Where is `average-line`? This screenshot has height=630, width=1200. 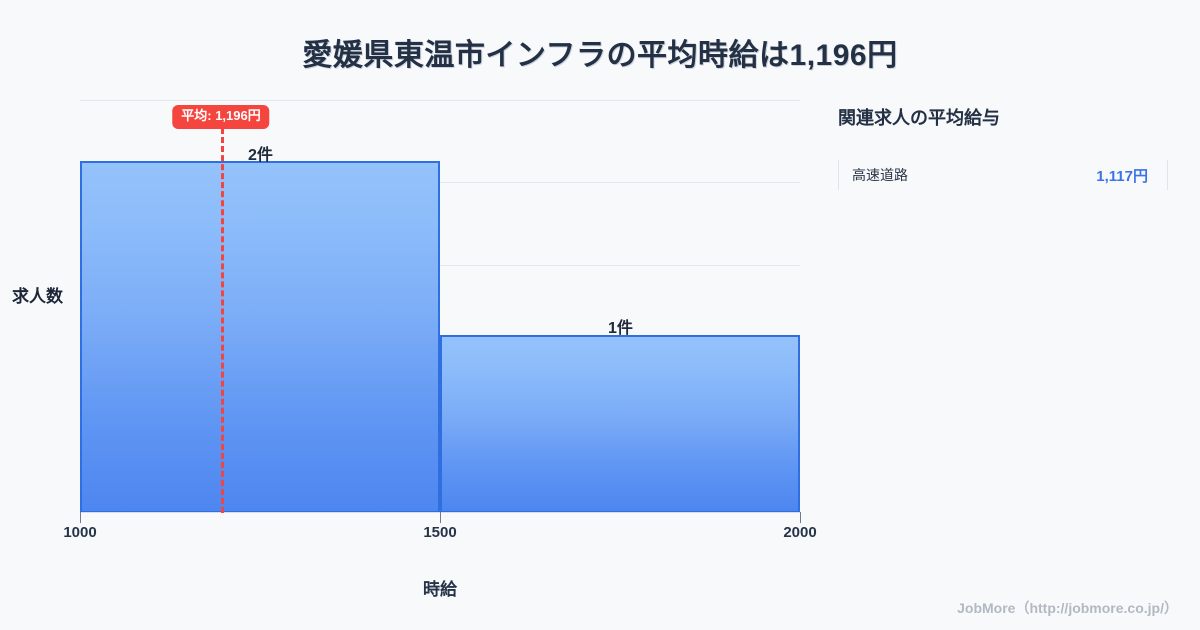 average-line is located at coordinates (222, 320).